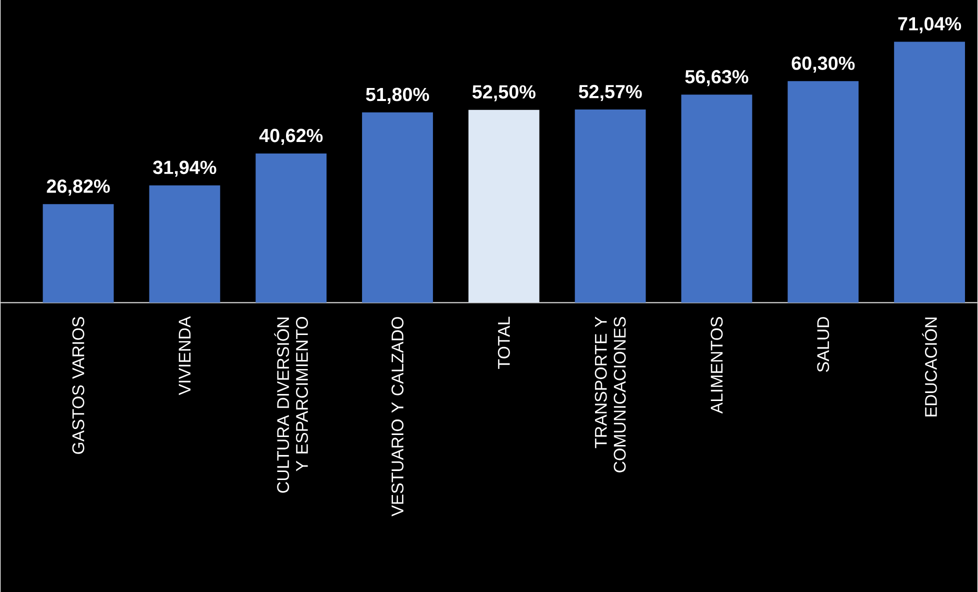 This screenshot has width=978, height=592. Describe the element at coordinates (398, 96) in the screenshot. I see `data-label: 51,80%` at that location.